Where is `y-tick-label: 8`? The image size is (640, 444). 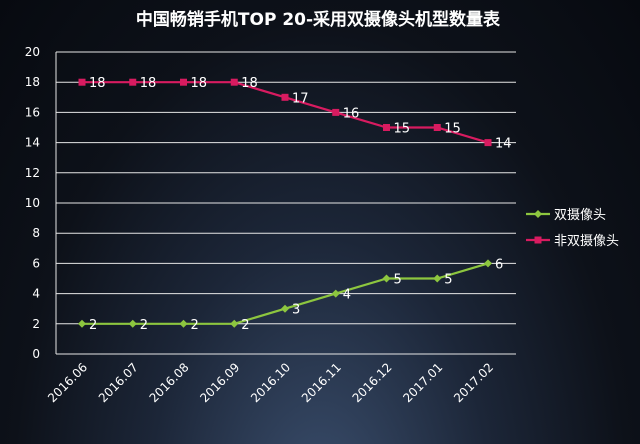
y-tick-label: 8 is located at coordinates (36, 233).